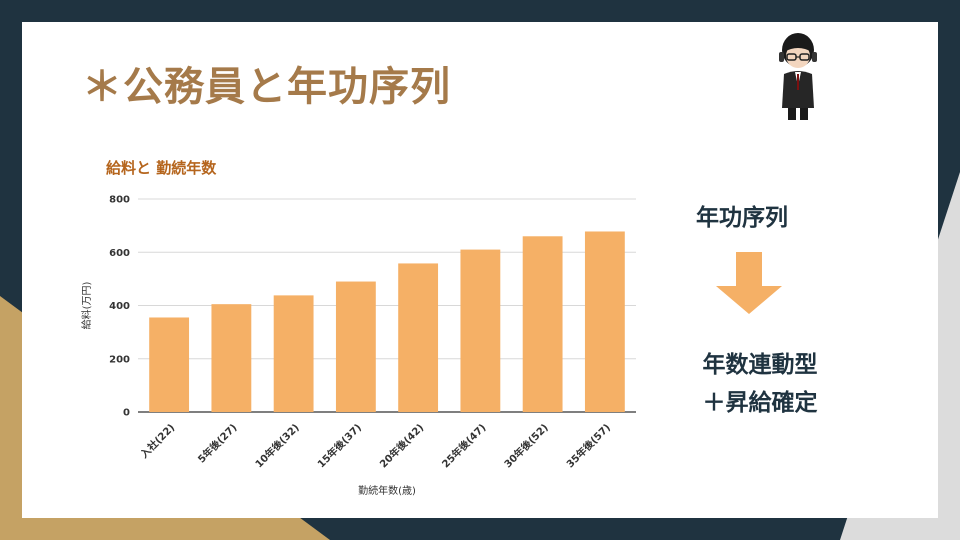 The width and height of the screenshot is (960, 540). I want to click on x-tick-label: 入社(22), so click(158, 441).